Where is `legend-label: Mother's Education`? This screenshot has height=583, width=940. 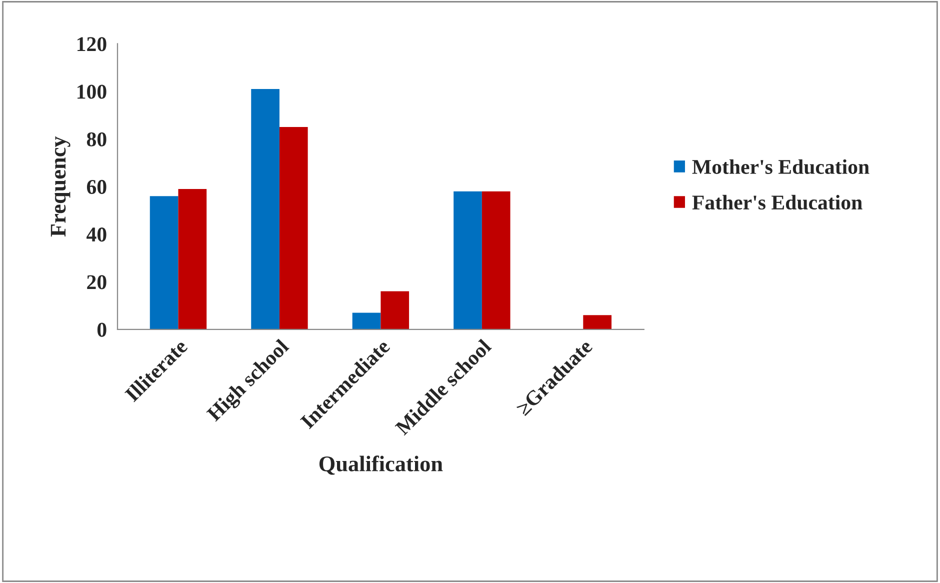
legend-label: Mother's Education is located at coordinates (781, 166).